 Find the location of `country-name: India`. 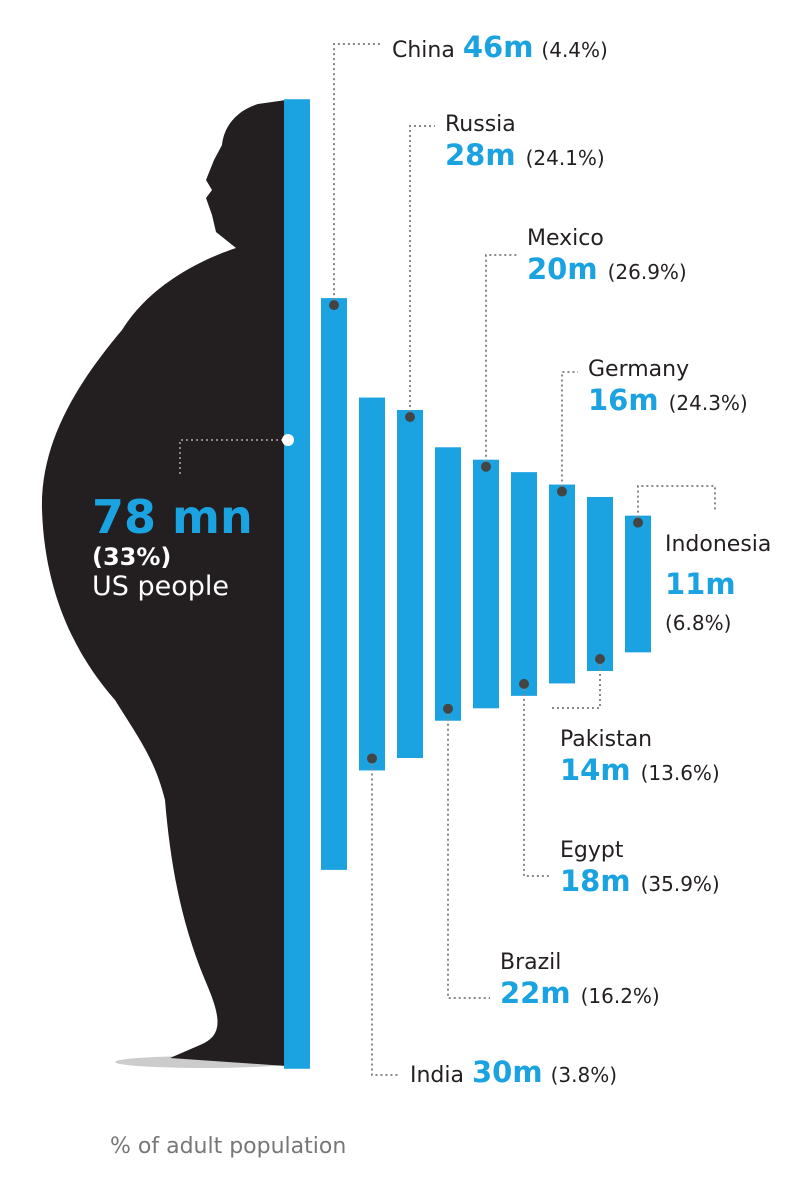

country-name: India is located at coordinates (437, 1075).